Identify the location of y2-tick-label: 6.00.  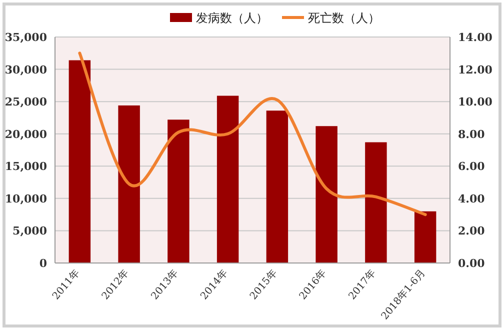
(472, 167).